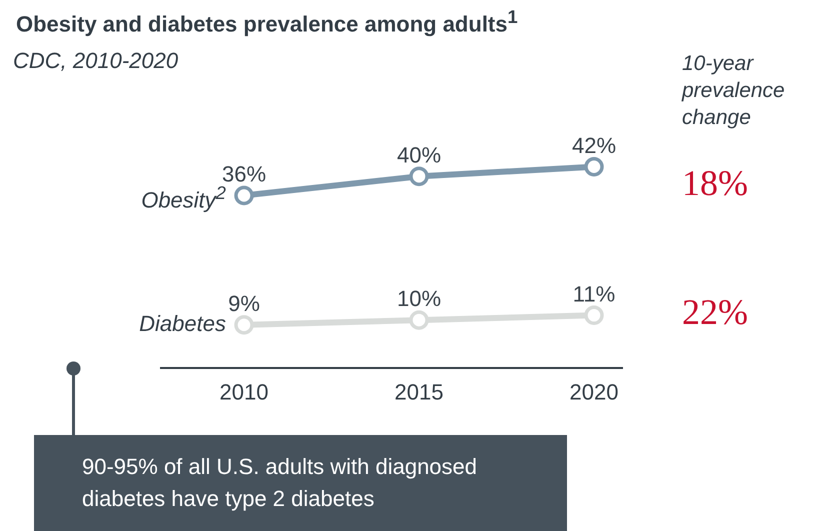 The image size is (833, 531). What do you see at coordinates (300, 483) in the screenshot?
I see `text: 90-95% of all U.S. adults with diagnosed diabetes have type 2 diabetes` at bounding box center [300, 483].